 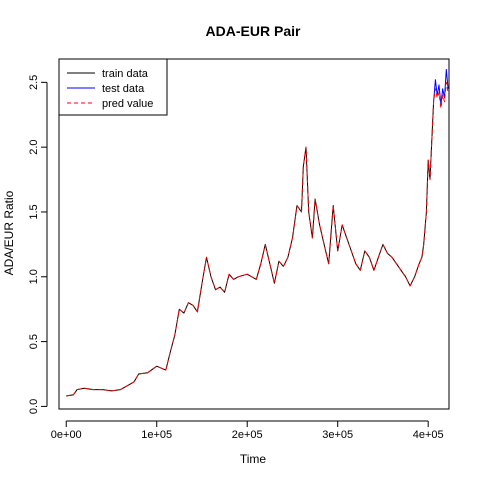 I want to click on legend-label-train: train data, so click(x=125, y=74).